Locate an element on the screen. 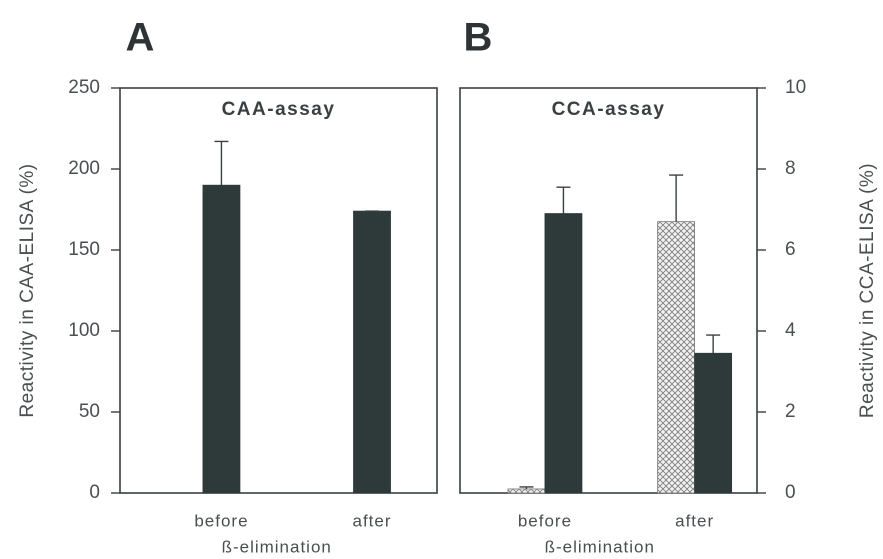 Image resolution: width=883 pixels, height=559 pixels. y-tick-label: 250 is located at coordinates (84, 87).